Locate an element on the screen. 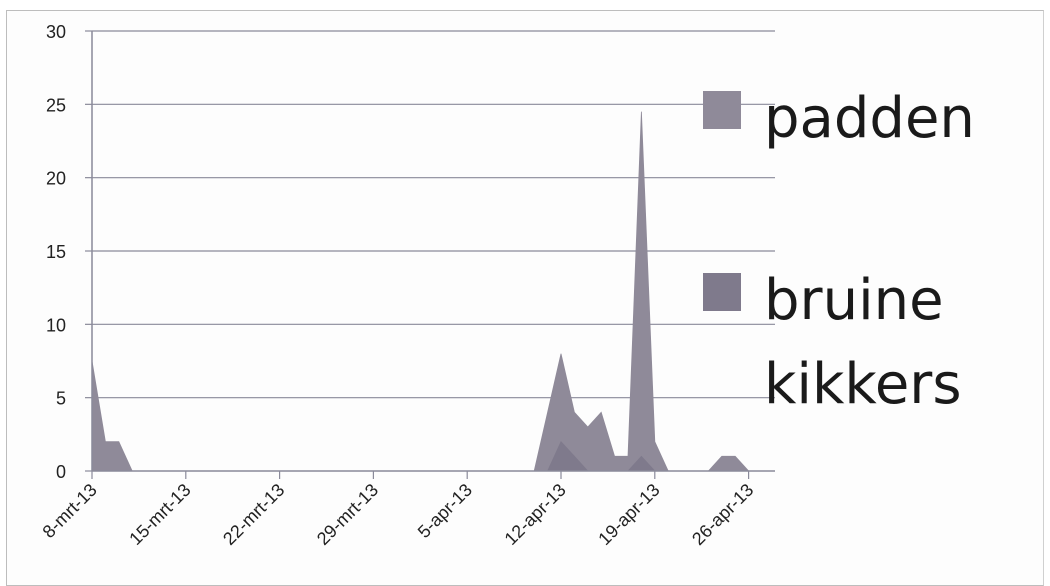  x-tick-label: 12-apr-13 is located at coordinates (534, 514).